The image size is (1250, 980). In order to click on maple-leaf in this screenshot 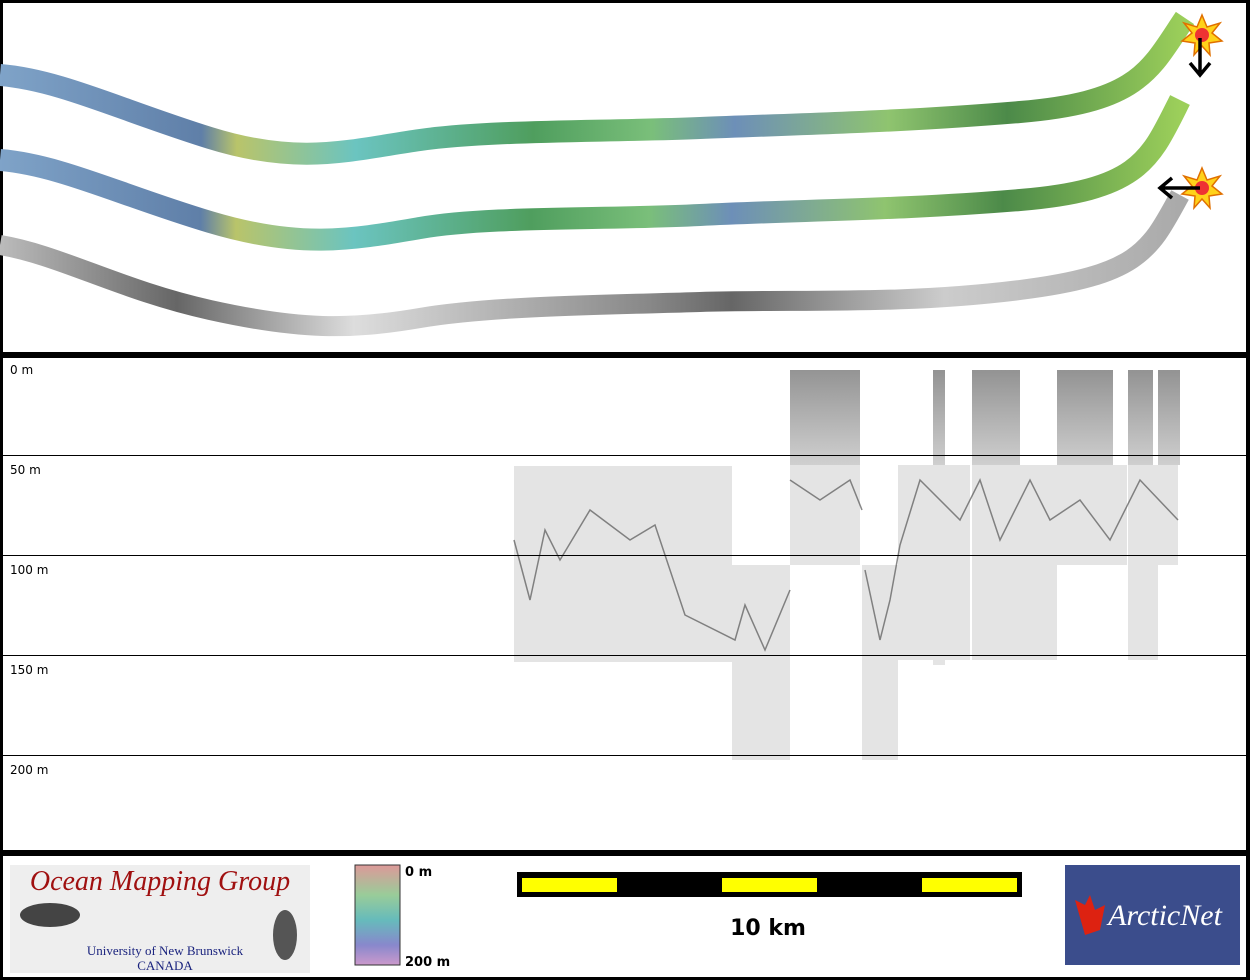, I will do `click(1090, 915)`.